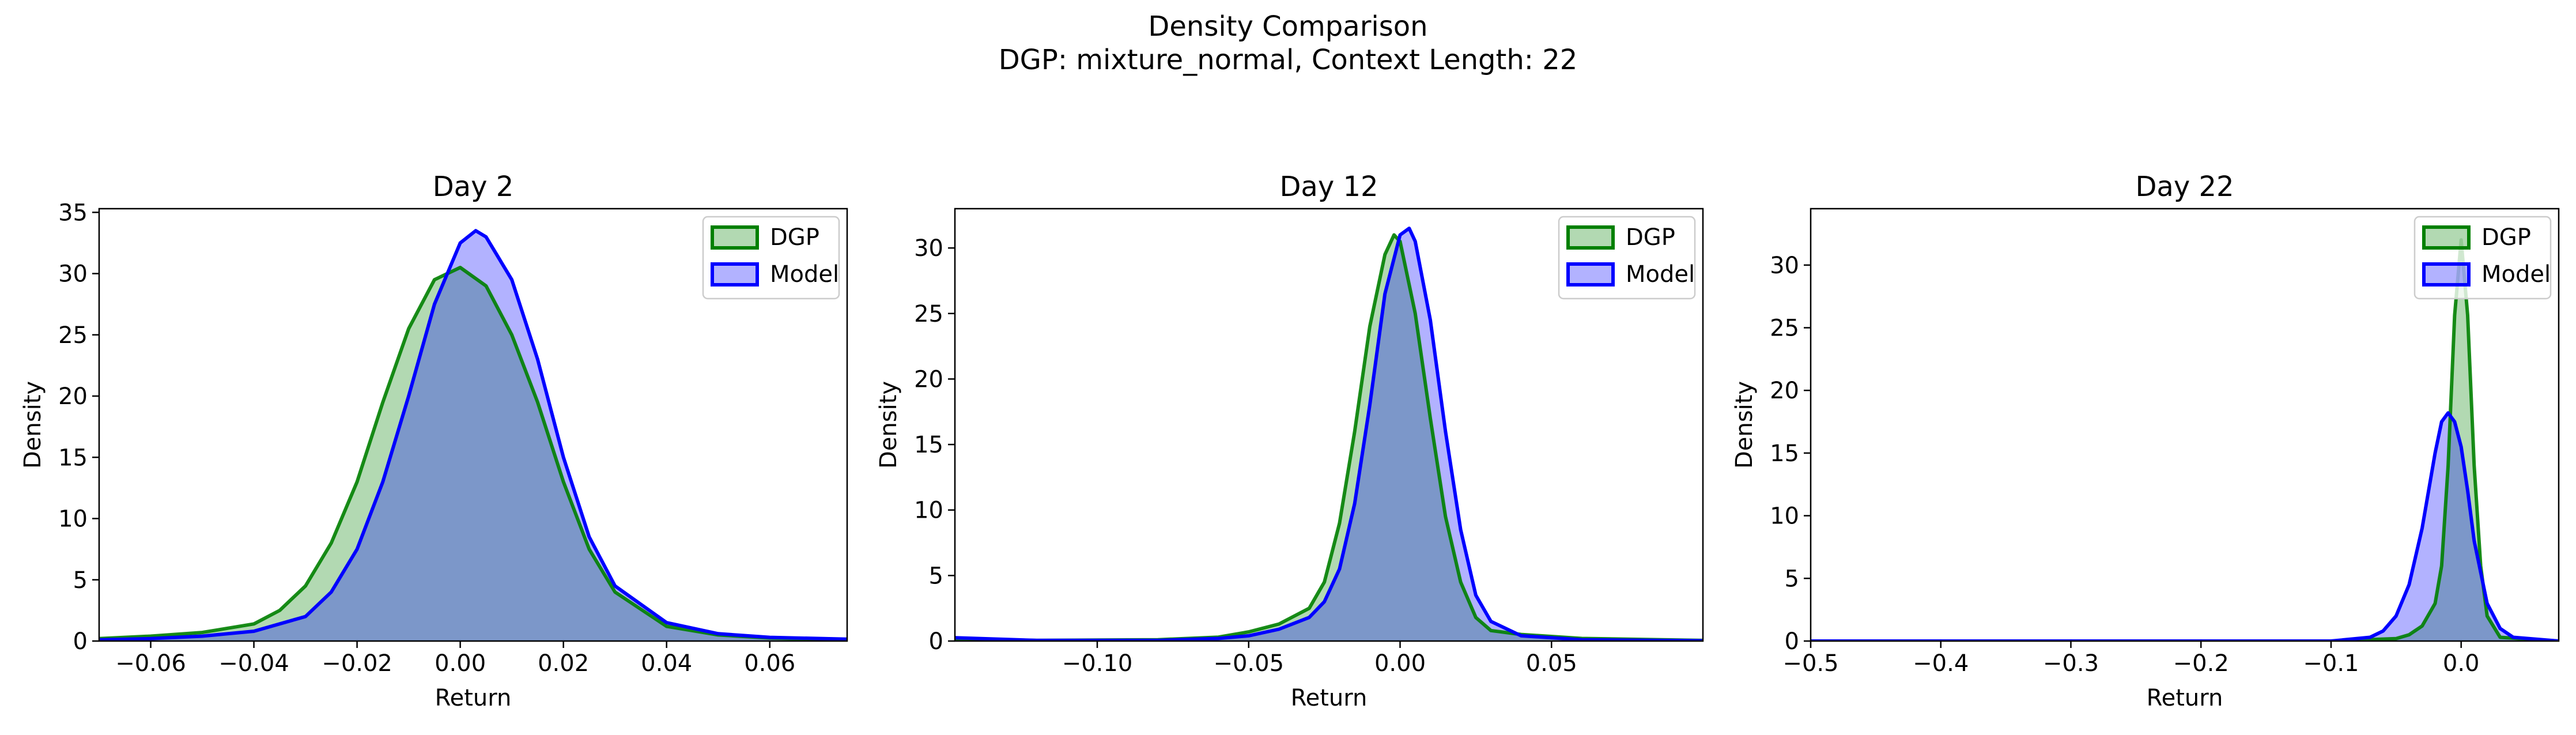 The image size is (2576, 735). I want to click on x-tick-label: −0.4, so click(1941, 663).